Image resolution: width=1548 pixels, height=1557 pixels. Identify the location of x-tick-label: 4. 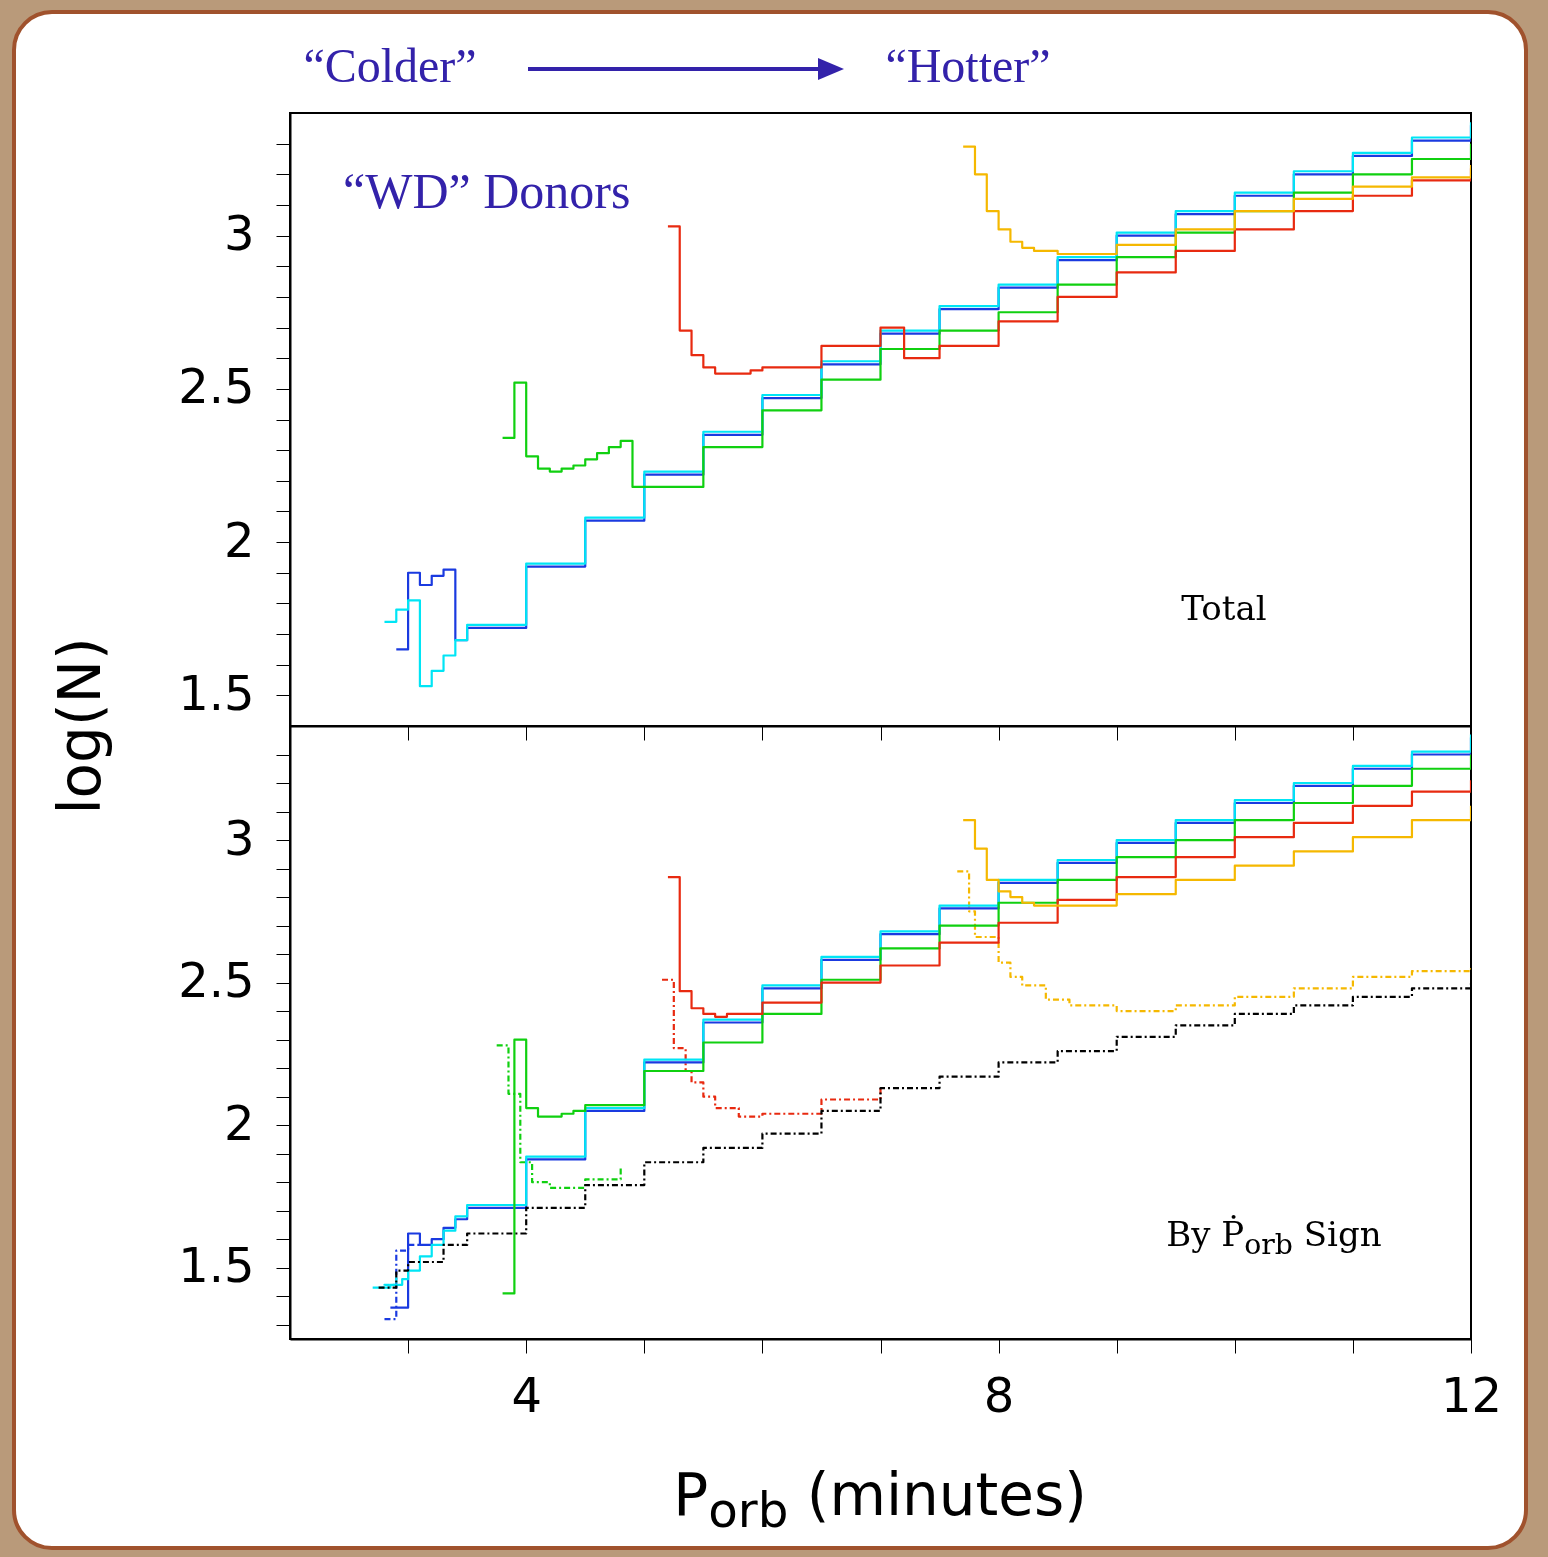
(526, 1394).